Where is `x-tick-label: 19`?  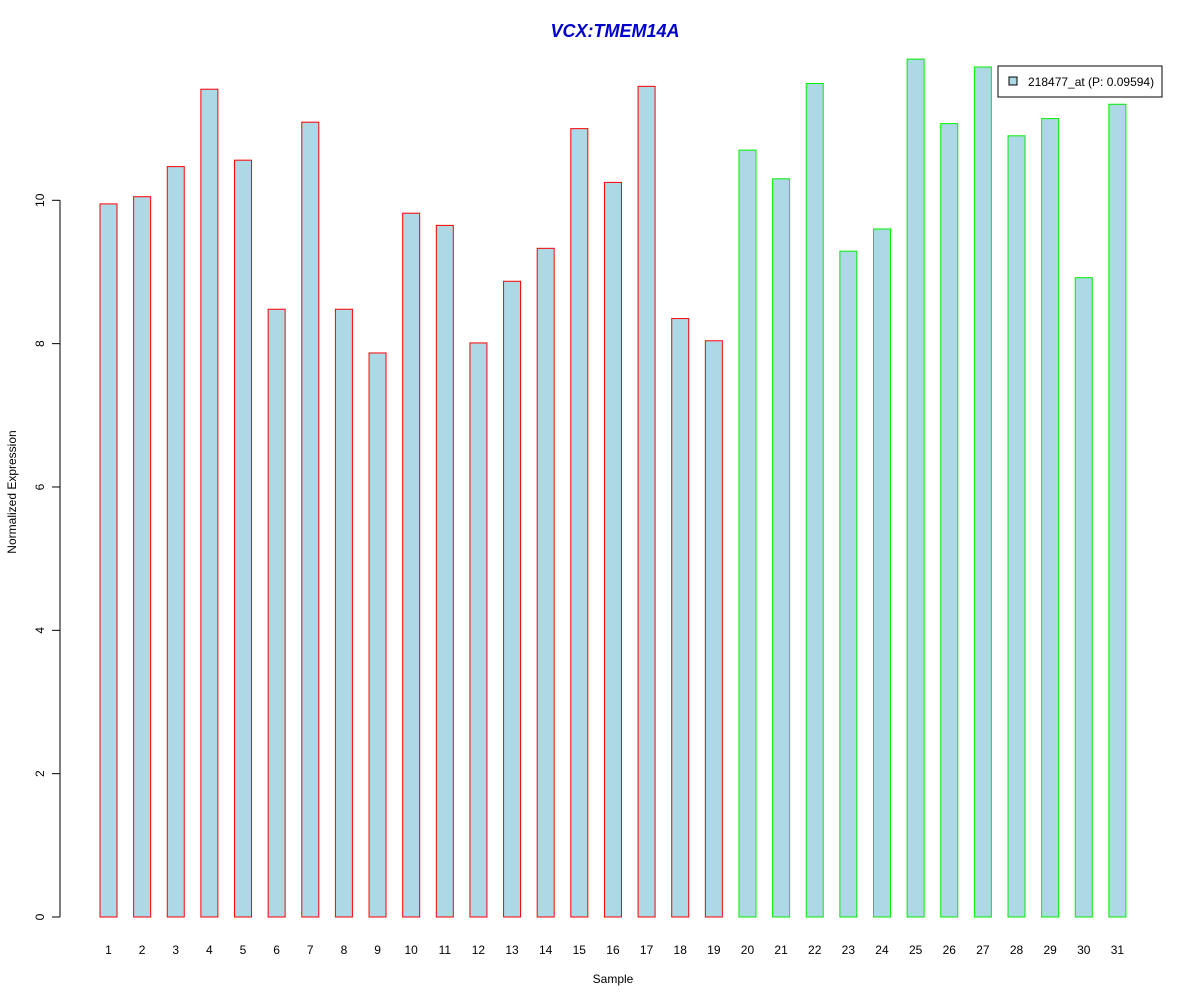 x-tick-label: 19 is located at coordinates (714, 950).